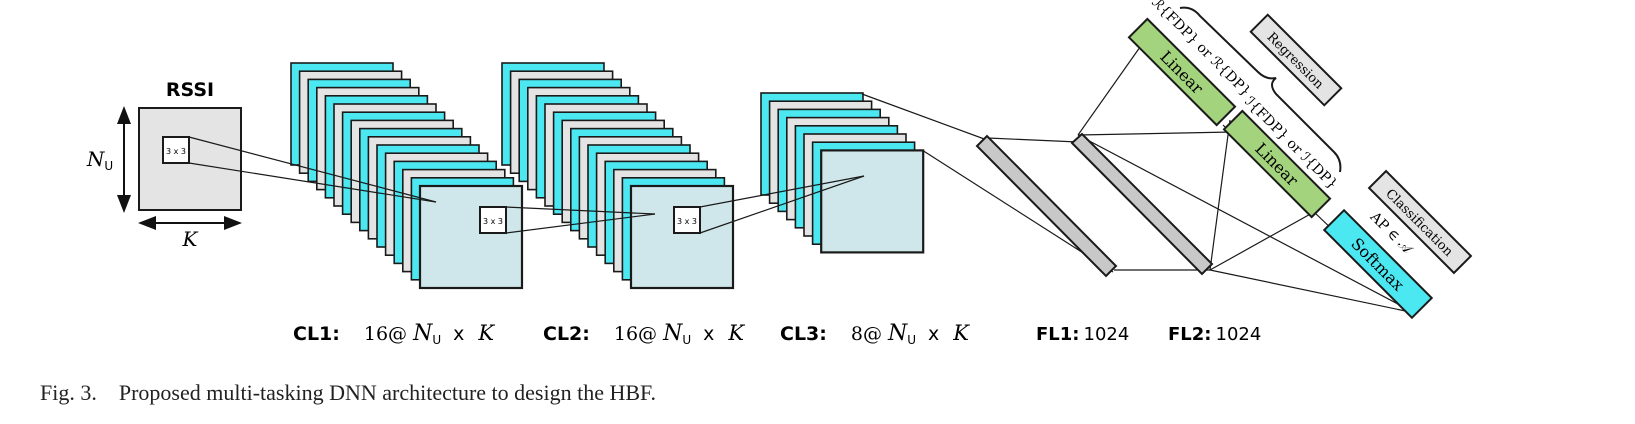 Image resolution: width=1635 pixels, height=424 pixels. What do you see at coordinates (190, 90) in the screenshot?
I see `input-title: RSSI` at bounding box center [190, 90].